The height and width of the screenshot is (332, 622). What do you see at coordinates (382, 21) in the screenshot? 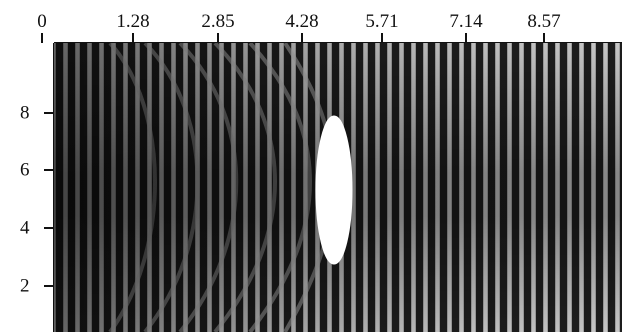
I see `x-tick-label: 5.71` at bounding box center [382, 21].